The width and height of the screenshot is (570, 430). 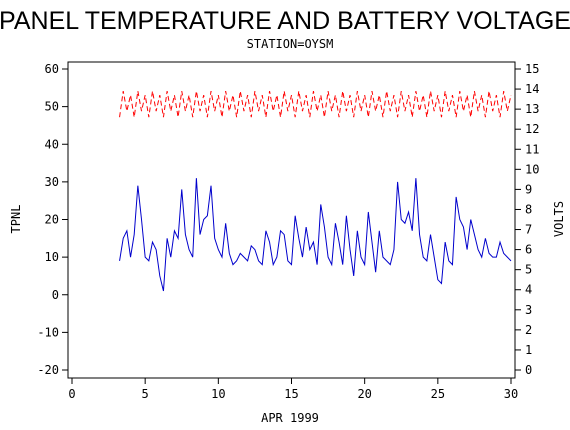 I want to click on y2-tick-label: 8, so click(x=528, y=209).